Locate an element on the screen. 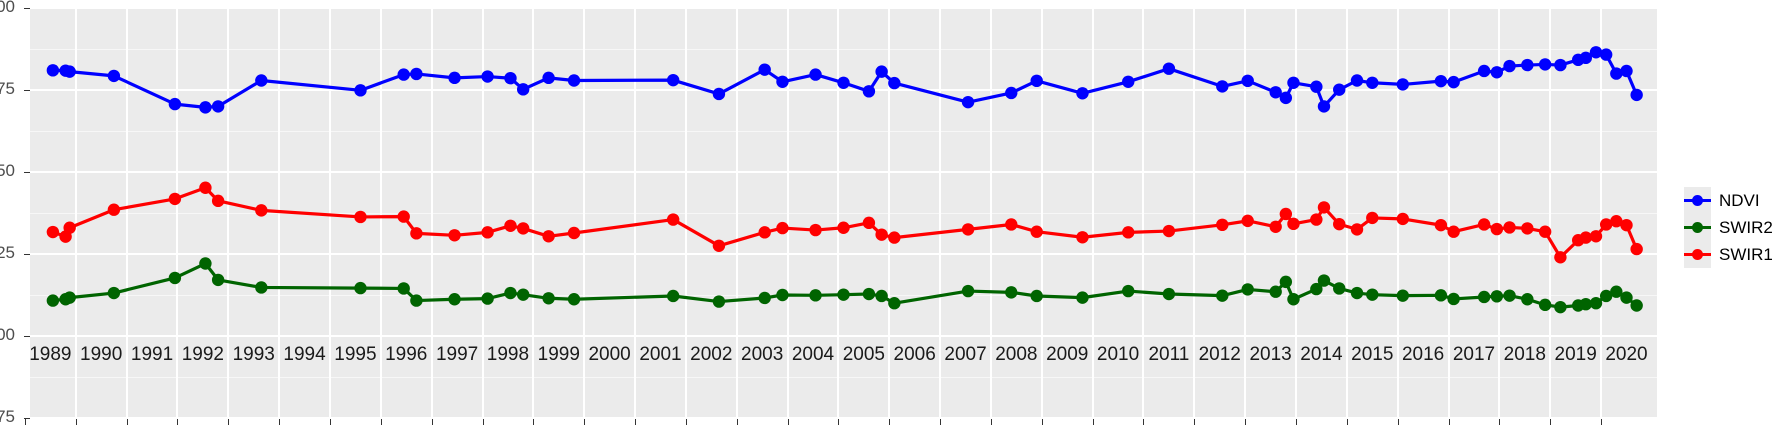 Image resolution: width=1773 pixels, height=442 pixels. x-axis-year-label: 2009 is located at coordinates (1067, 354).